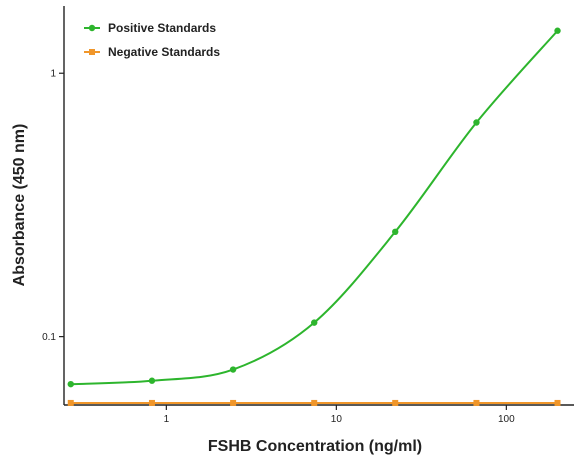 This screenshot has width=581, height=461. Describe the element at coordinates (167, 419) in the screenshot. I see `x-tick-label: 1` at that location.